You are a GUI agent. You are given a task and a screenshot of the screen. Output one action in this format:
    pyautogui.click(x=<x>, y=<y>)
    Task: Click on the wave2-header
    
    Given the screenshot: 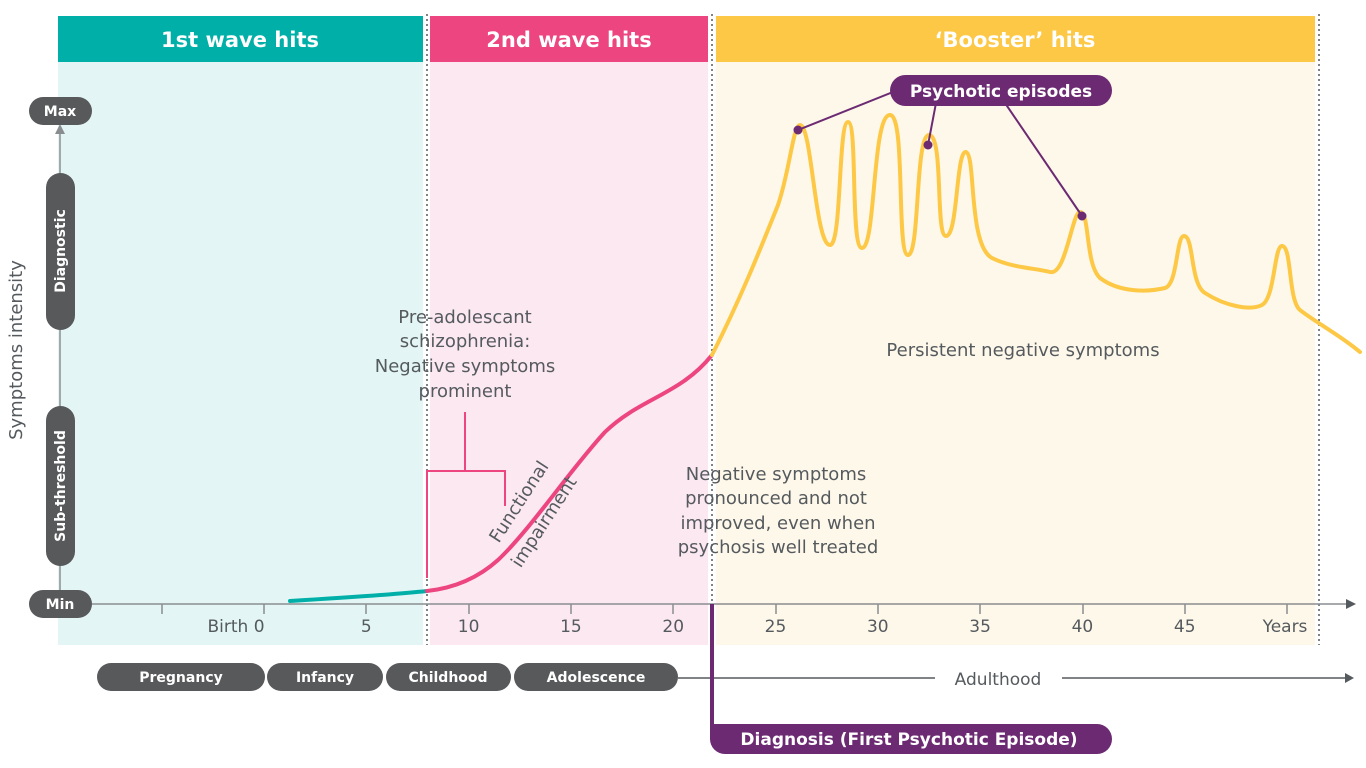 What is the action you would take?
    pyautogui.click(x=569, y=39)
    